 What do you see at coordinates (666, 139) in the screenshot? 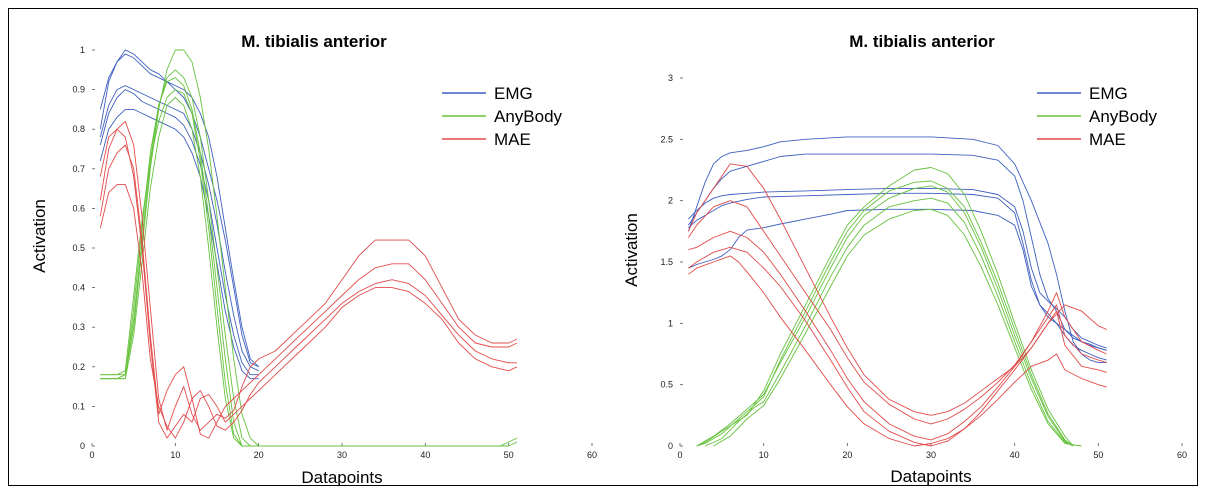
I see `y-tick-label: 2.5` at bounding box center [666, 139].